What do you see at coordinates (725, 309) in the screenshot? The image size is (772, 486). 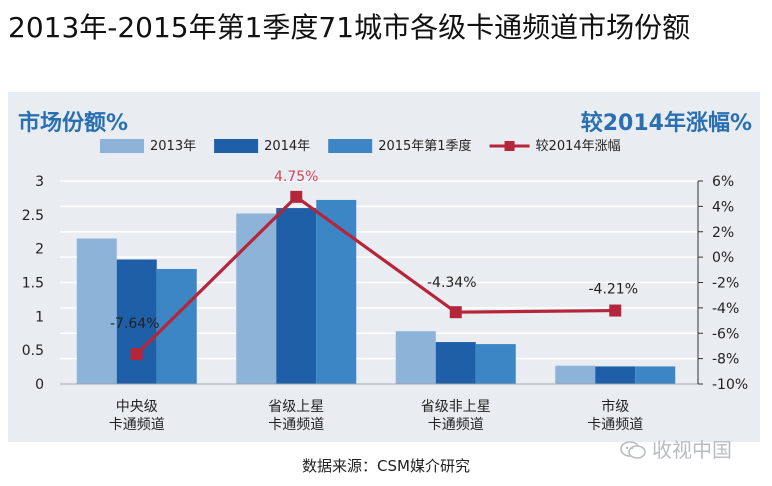 I see `y-right-tick-label: -4%` at bounding box center [725, 309].